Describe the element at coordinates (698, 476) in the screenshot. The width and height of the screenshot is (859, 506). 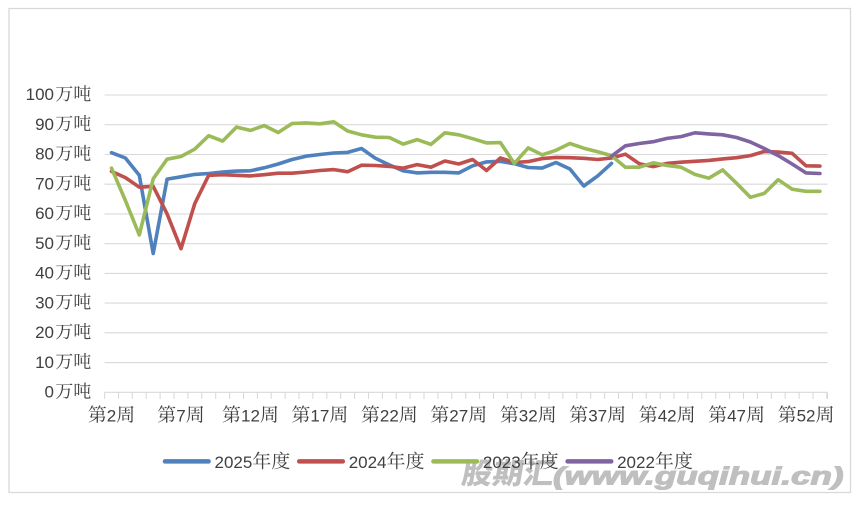
I see `svg-text: (www.guqihui.cn)` at that location.